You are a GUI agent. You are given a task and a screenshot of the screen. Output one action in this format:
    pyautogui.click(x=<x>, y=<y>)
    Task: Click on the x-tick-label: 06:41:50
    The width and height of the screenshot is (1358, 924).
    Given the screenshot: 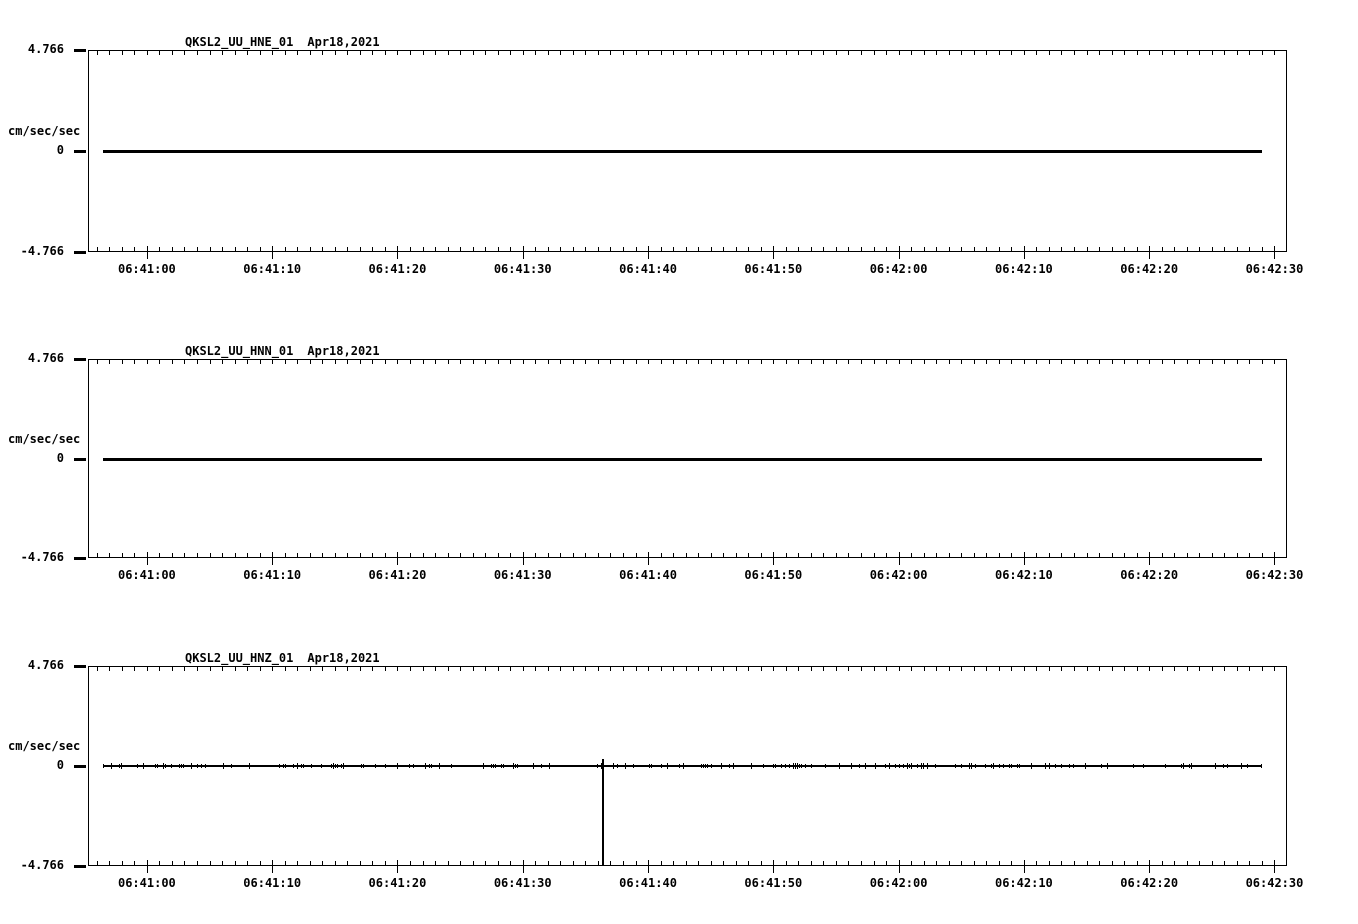 What is the action you would take?
    pyautogui.click(x=773, y=575)
    